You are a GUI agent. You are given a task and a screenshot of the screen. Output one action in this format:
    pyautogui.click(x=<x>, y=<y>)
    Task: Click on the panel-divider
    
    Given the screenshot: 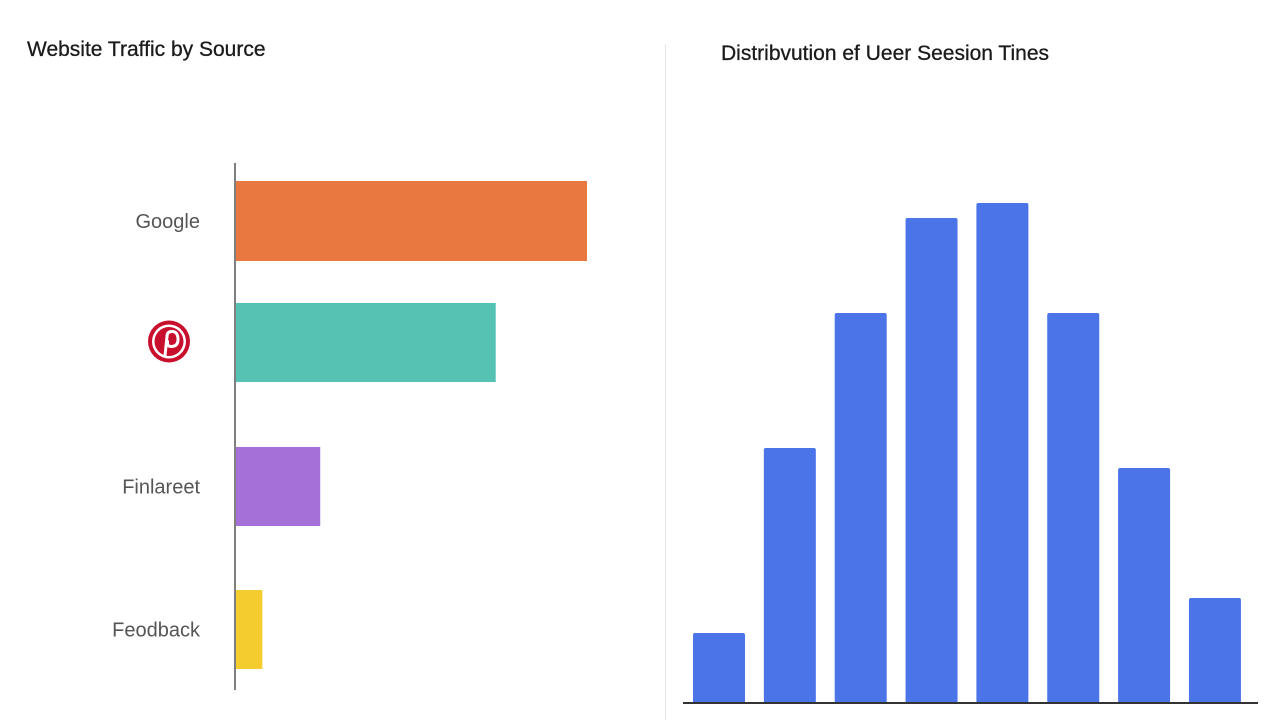 What is the action you would take?
    pyautogui.click(x=665, y=382)
    